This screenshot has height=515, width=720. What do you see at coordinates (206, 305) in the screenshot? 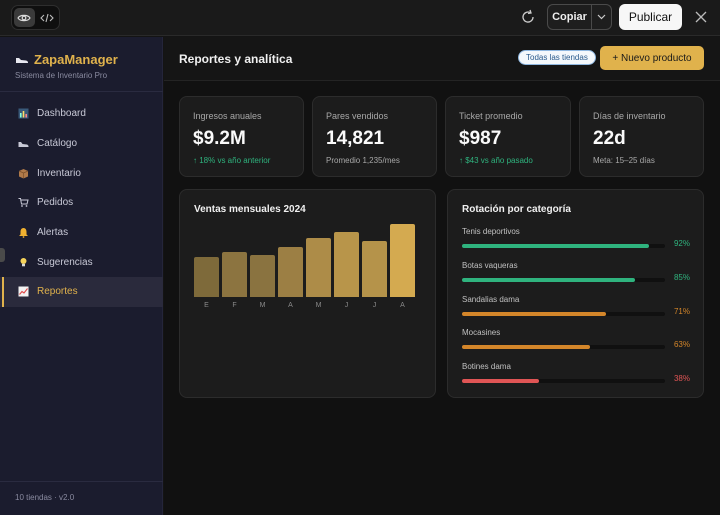
I see `x-tick-label: E` at bounding box center [206, 305].